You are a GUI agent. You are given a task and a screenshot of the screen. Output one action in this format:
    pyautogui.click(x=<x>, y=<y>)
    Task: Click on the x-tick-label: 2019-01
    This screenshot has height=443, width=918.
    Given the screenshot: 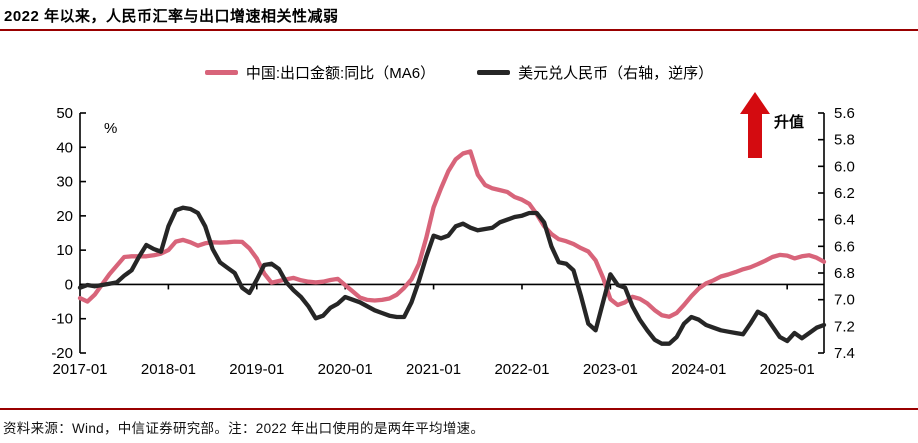 What is the action you would take?
    pyautogui.click(x=256, y=369)
    